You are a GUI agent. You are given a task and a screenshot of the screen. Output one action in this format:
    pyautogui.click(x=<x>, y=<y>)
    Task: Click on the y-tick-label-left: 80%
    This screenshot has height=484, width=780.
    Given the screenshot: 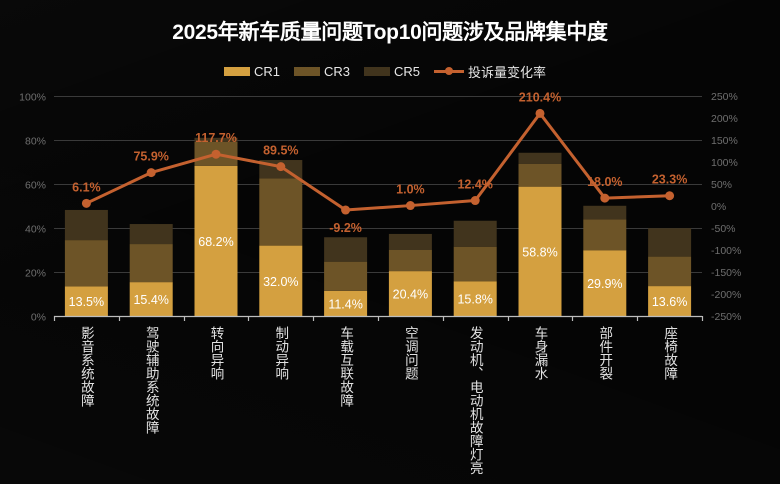 What is the action you would take?
    pyautogui.click(x=35, y=142)
    